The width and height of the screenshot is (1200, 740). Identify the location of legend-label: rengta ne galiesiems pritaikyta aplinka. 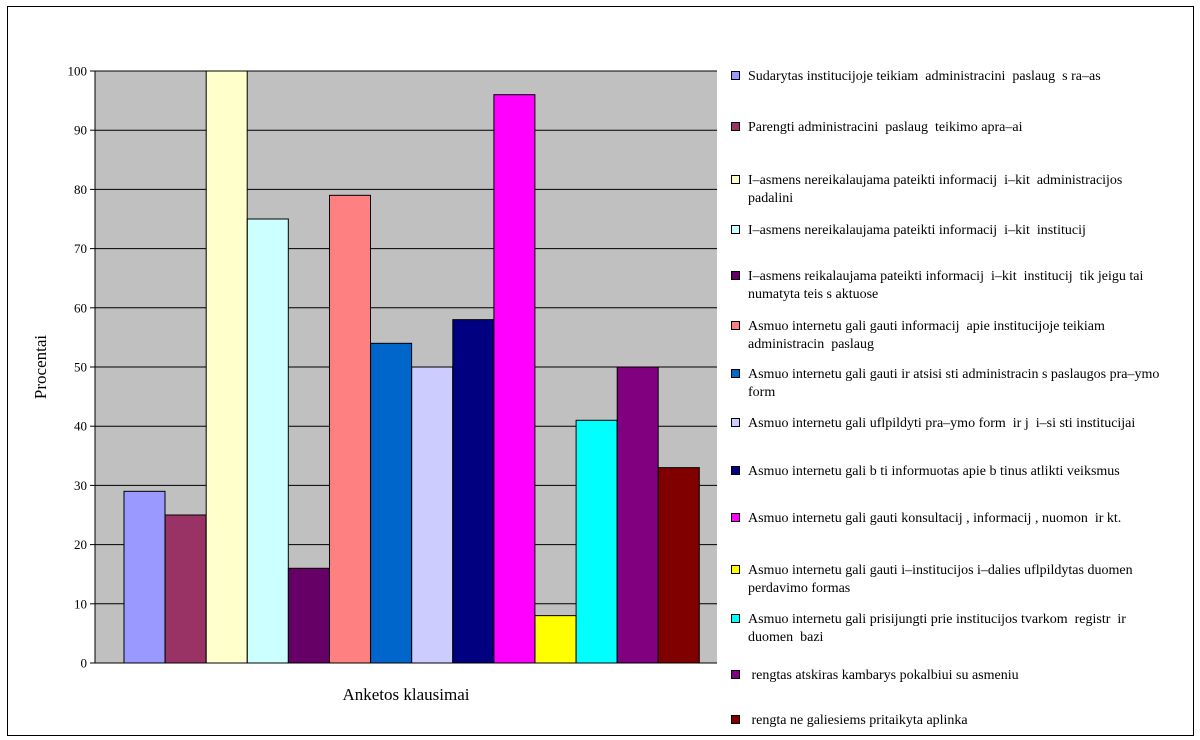
(858, 720).